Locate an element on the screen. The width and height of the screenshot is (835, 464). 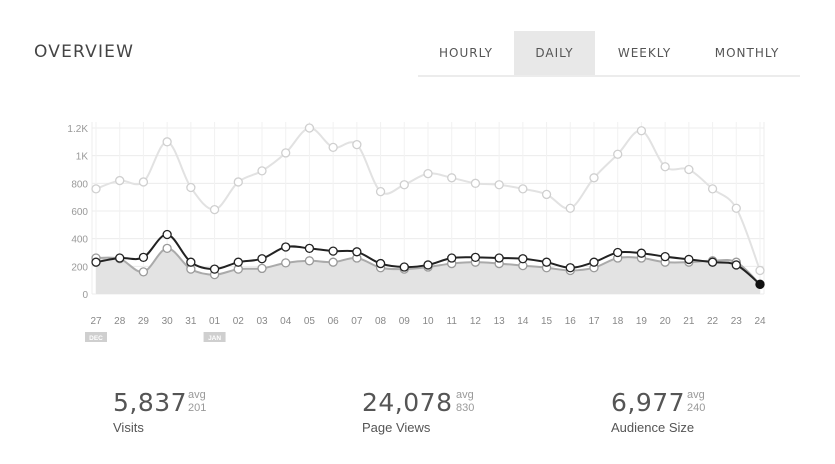
stat-label: Page Views is located at coordinates (396, 427).